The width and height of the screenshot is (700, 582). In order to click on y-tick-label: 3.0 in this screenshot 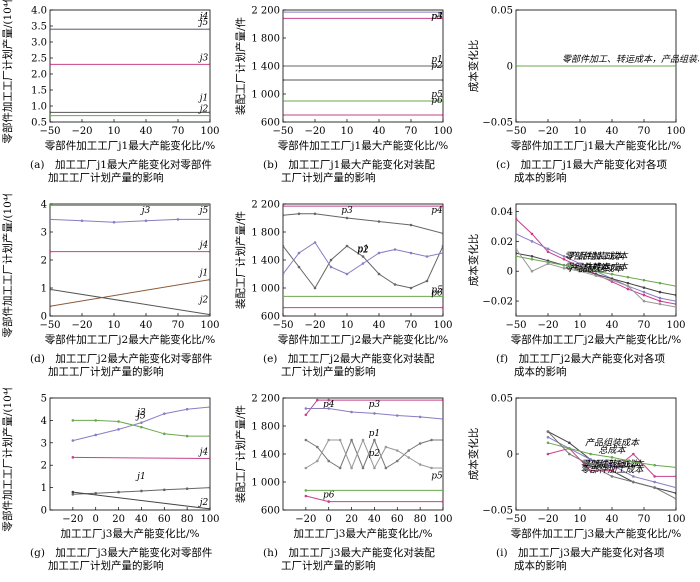, I will do `click(39, 43)`.